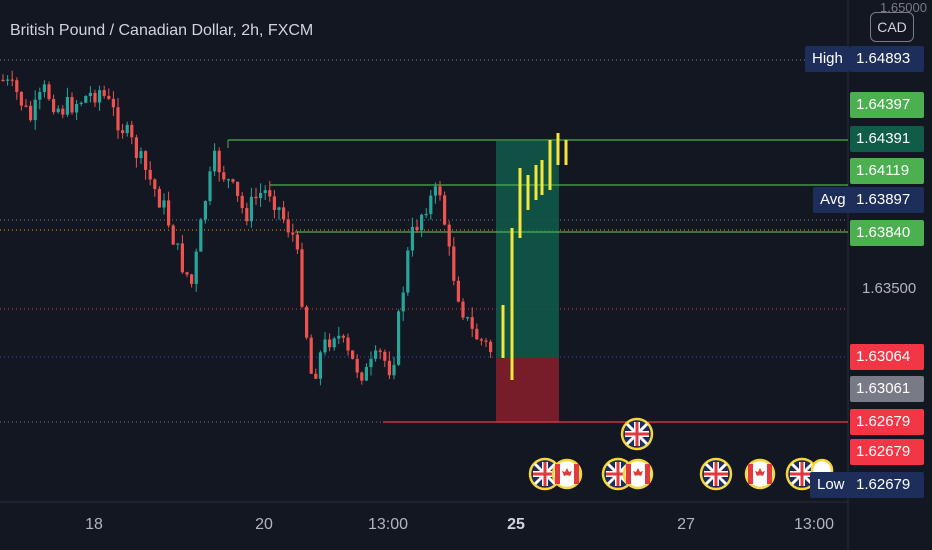 This screenshot has width=932, height=550. What do you see at coordinates (681, 454) in the screenshot?
I see `event-icons` at bounding box center [681, 454].